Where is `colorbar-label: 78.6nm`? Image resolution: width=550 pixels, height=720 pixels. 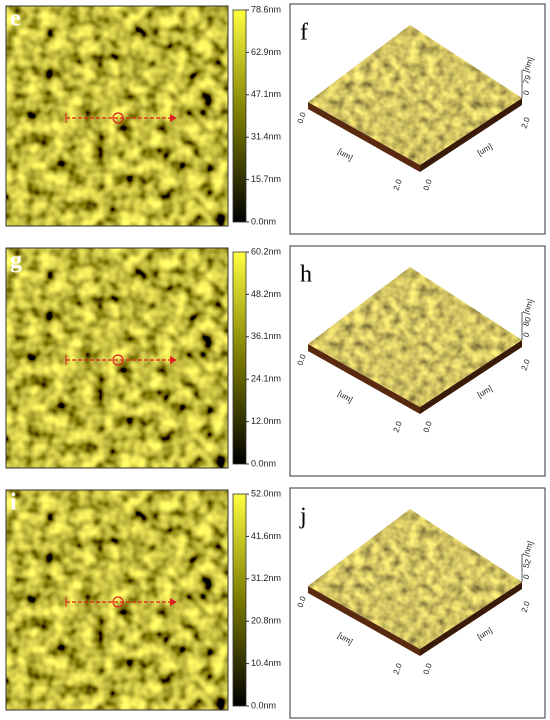 colorbar-label: 78.6nm is located at coordinates (266, 9).